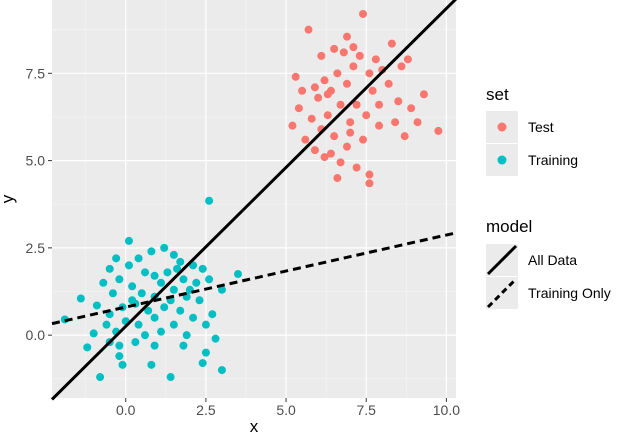 The width and height of the screenshot is (624, 436). Describe the element at coordinates (552, 260) in the screenshot. I see `legend-label-all-data: All Data` at that location.